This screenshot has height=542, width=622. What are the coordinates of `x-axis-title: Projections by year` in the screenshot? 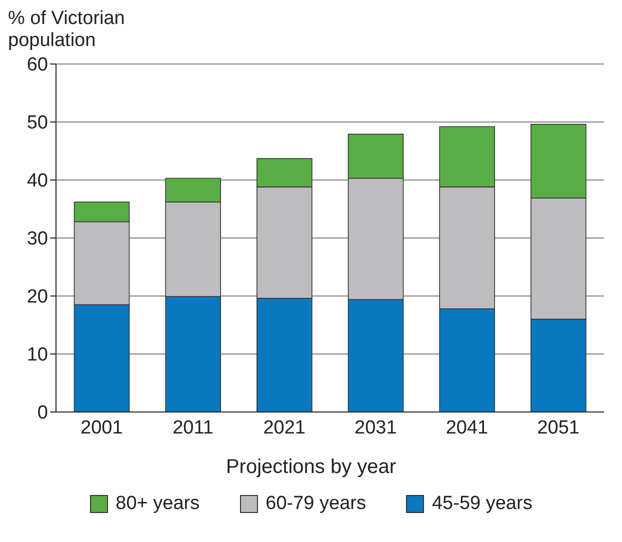 It's located at (311, 467).